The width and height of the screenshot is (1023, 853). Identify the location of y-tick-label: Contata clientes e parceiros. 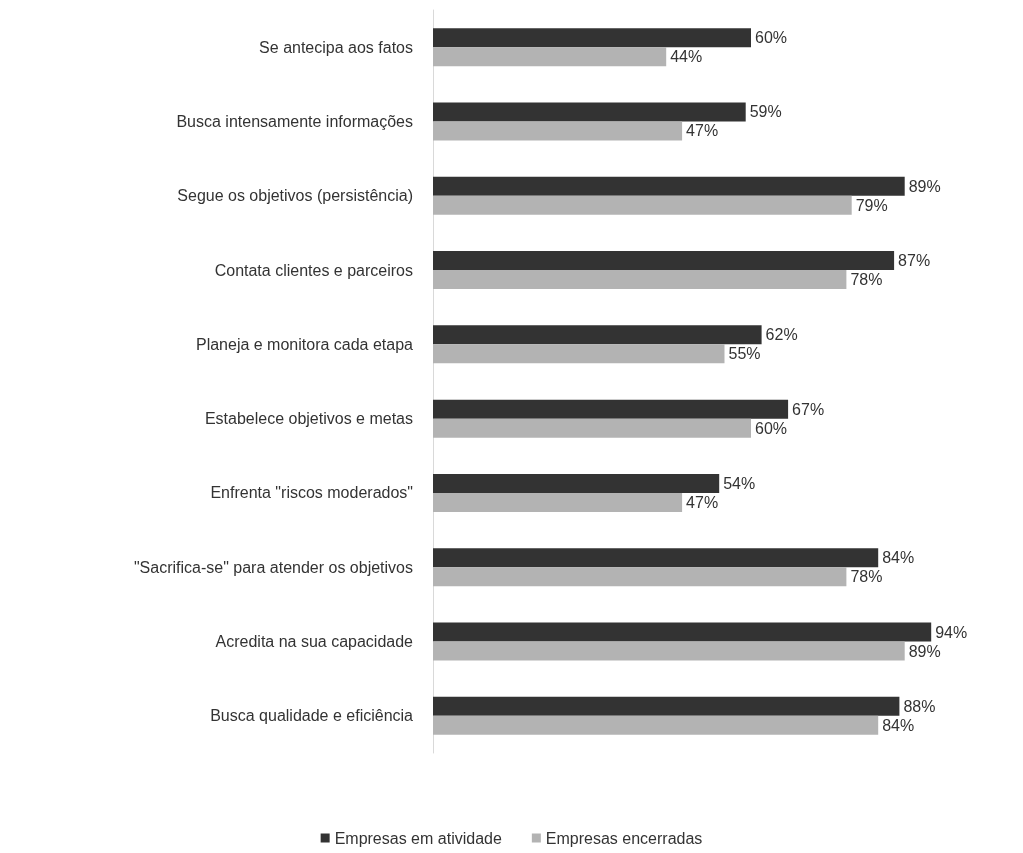
(313, 270).